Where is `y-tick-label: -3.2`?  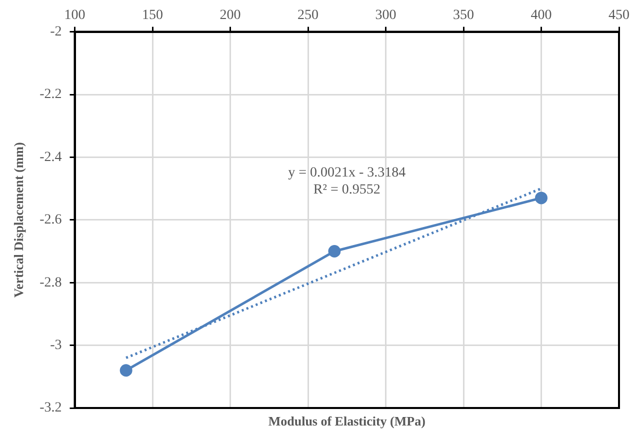 y-tick-label: -3.2 is located at coordinates (51, 408).